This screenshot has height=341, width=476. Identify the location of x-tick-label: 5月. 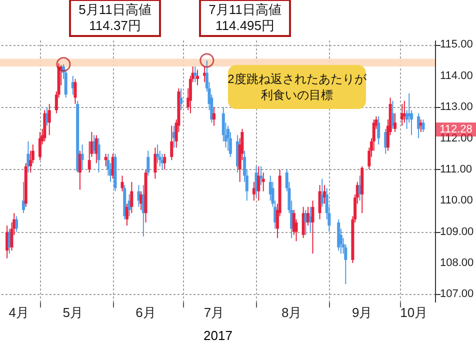
(73, 312).